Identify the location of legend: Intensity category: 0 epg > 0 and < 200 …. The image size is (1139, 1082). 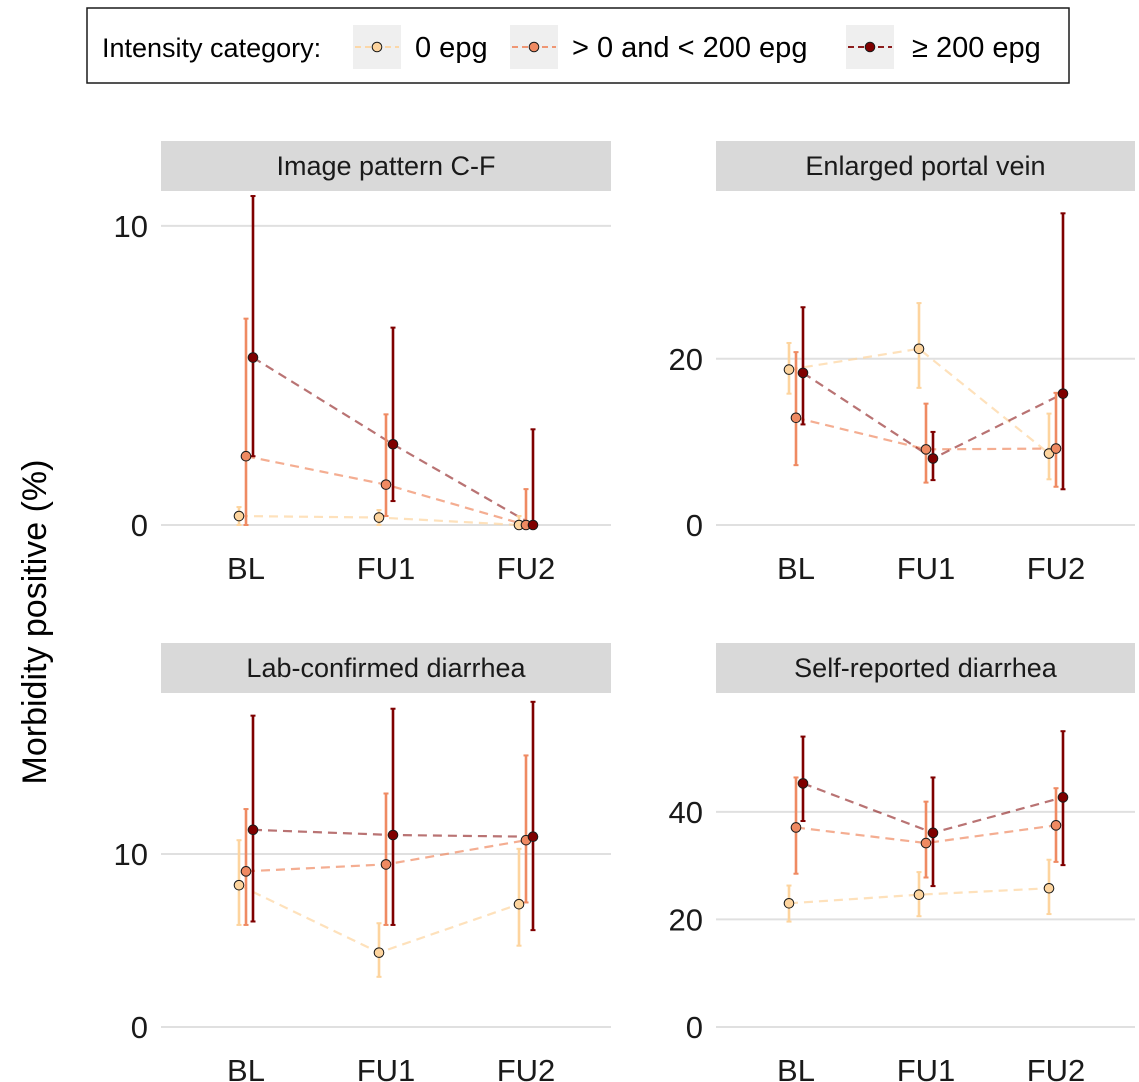
(578, 45).